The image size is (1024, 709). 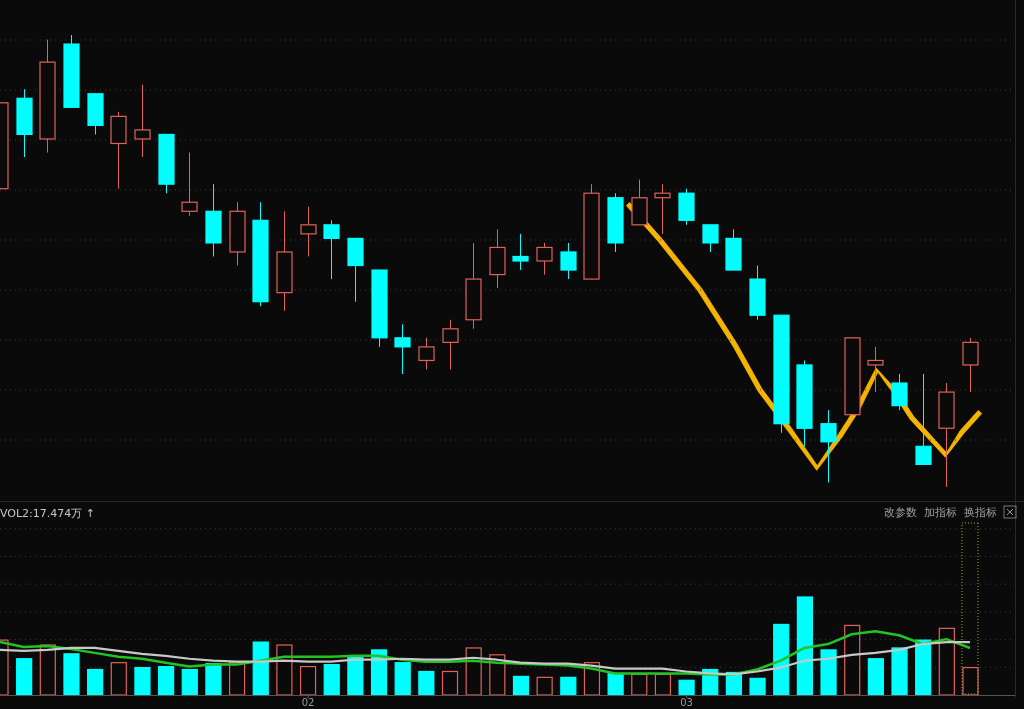 I want to click on text: 换指标, so click(x=980, y=512).